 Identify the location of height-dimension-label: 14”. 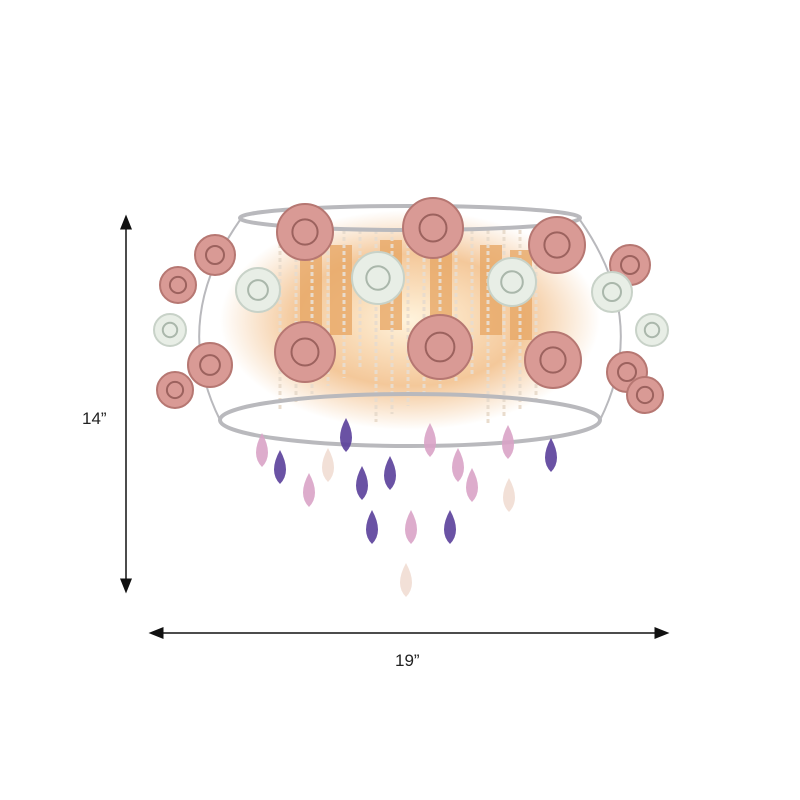
(94, 418).